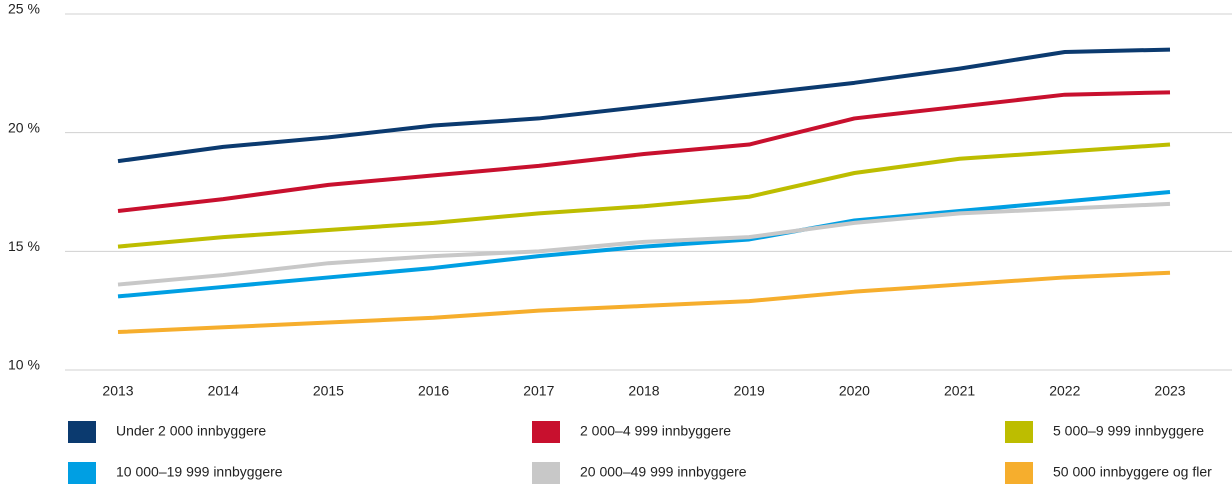 The height and width of the screenshot is (484, 1232). What do you see at coordinates (24, 127) in the screenshot?
I see `y-tick-label: 20 %` at bounding box center [24, 127].